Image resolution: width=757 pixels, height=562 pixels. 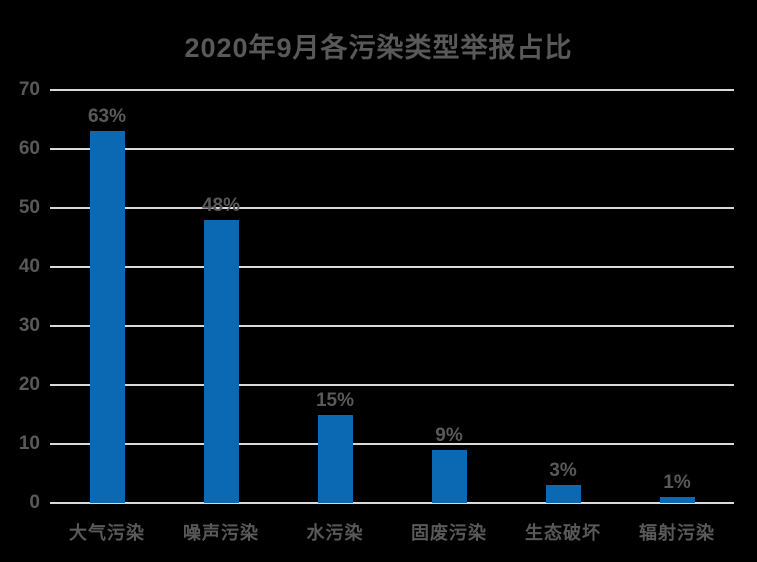 I want to click on bar-column: 3%, so click(x=563, y=296).